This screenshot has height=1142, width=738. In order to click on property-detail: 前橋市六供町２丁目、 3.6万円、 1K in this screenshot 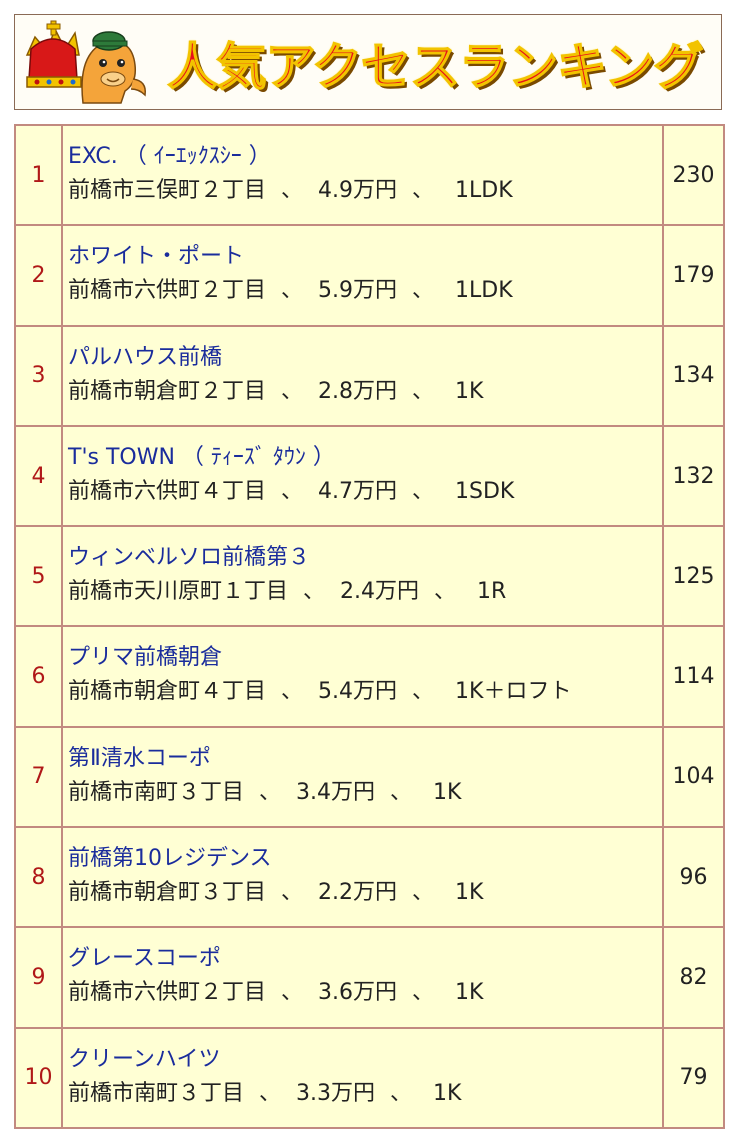, I will do `click(365, 993)`.